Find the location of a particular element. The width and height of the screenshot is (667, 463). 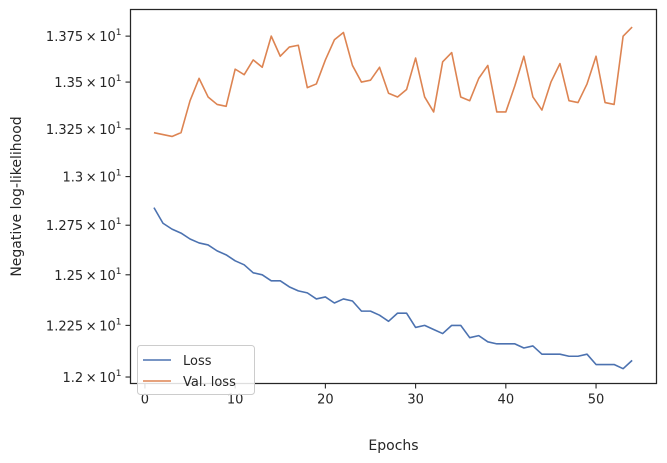

y-tick-label: 1.25 × 10¹ is located at coordinates (87, 275).